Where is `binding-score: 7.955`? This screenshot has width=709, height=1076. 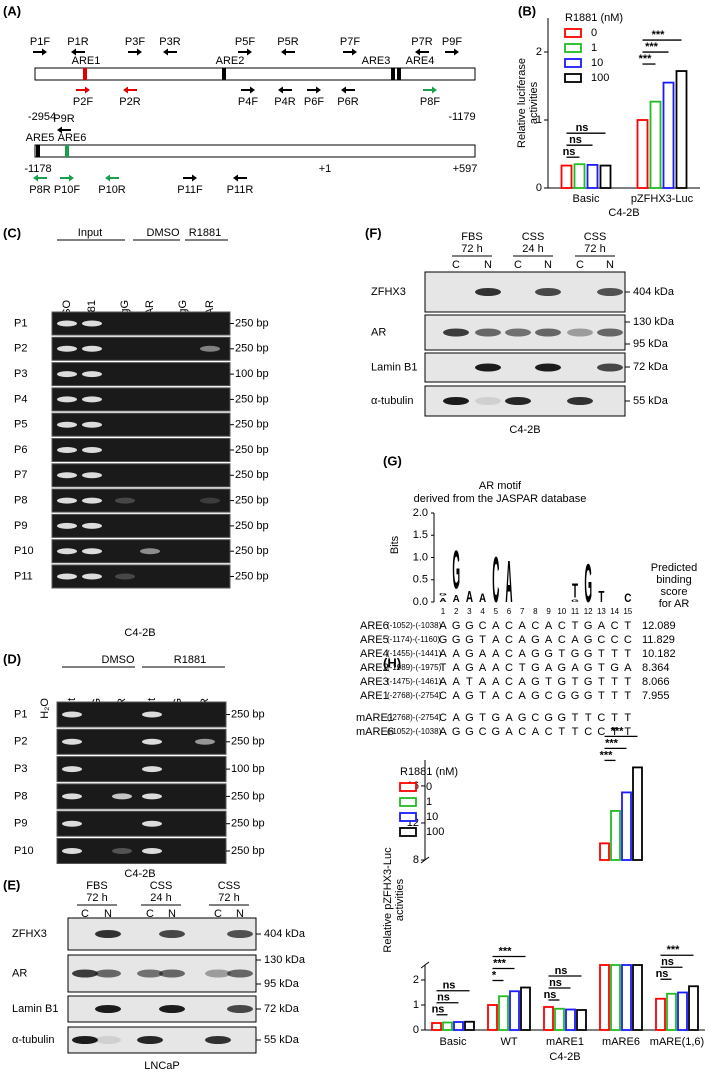 binding-score: 7.955 is located at coordinates (656, 696).